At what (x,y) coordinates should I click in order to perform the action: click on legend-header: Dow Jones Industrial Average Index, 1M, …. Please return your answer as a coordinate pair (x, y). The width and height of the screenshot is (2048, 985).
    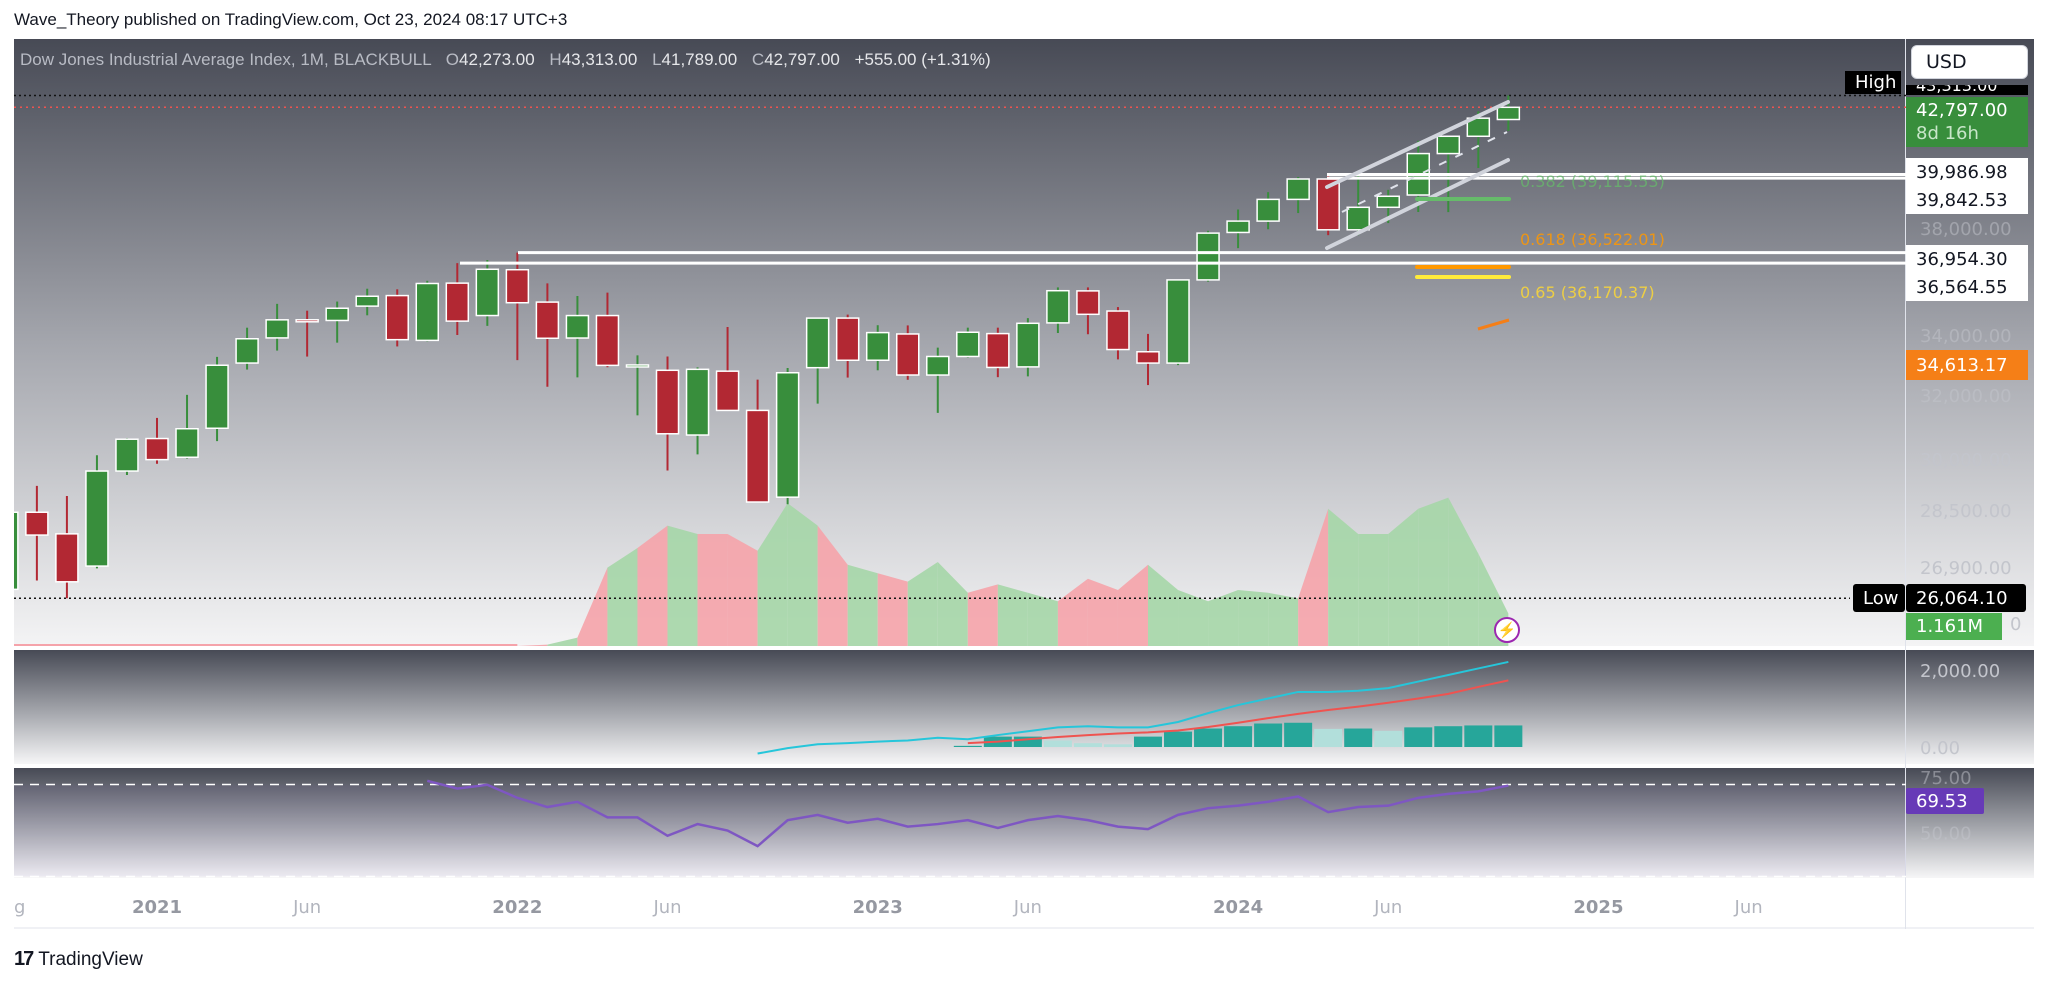
    Looking at the image, I should click on (505, 60).